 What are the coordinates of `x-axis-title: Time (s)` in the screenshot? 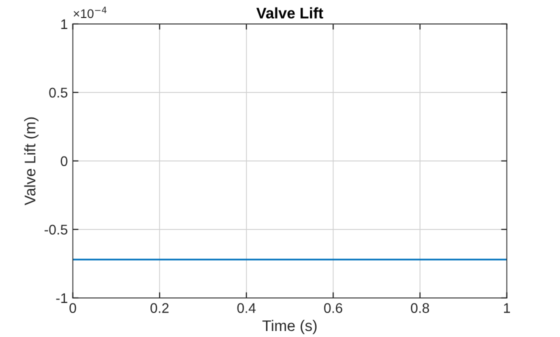 It's located at (289, 327).